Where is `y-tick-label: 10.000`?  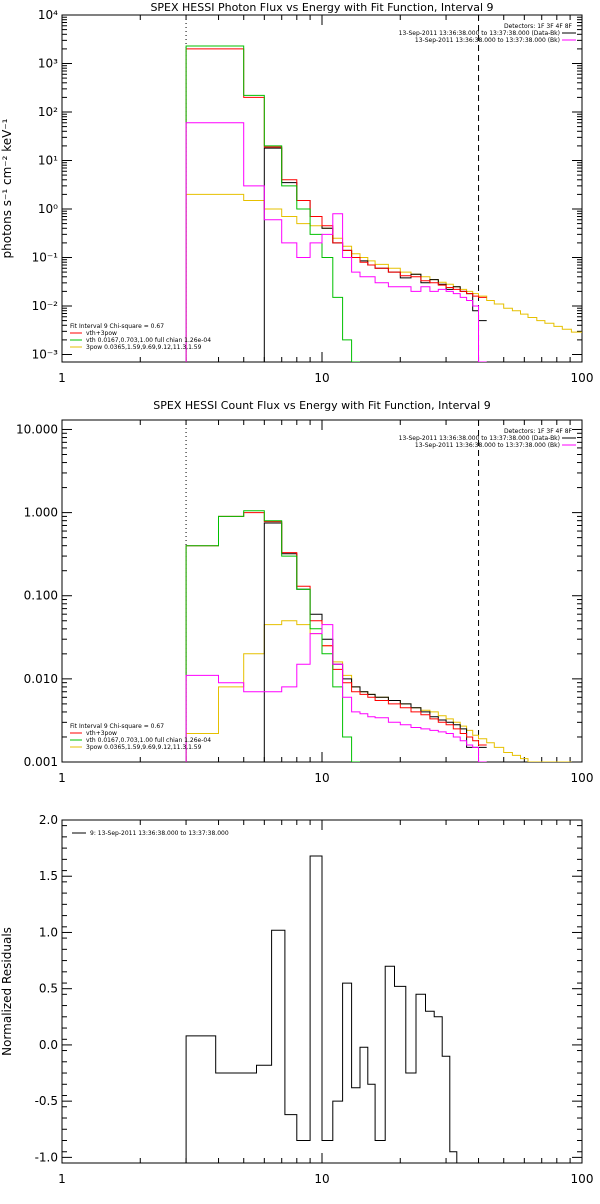 y-tick-label: 10.000 is located at coordinates (37, 429).